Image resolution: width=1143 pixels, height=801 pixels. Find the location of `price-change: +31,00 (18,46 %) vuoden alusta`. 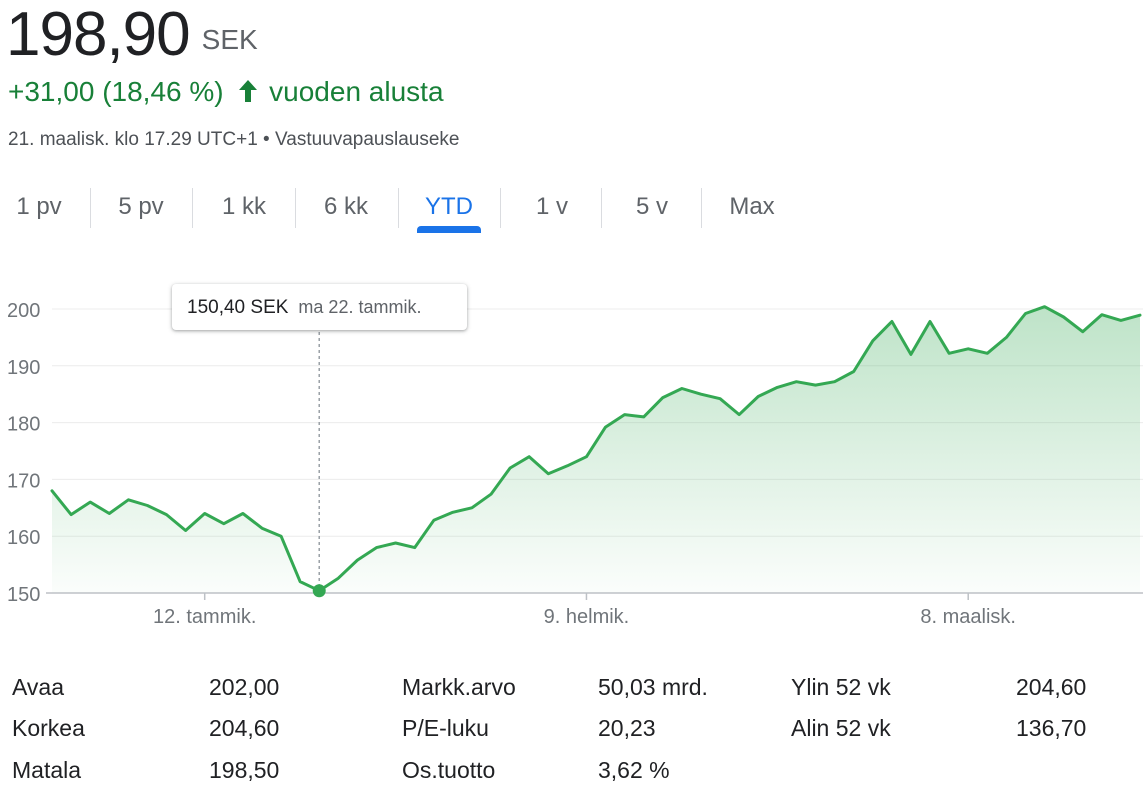

price-change: +31,00 (18,46 %) vuoden alusta is located at coordinates (226, 94).